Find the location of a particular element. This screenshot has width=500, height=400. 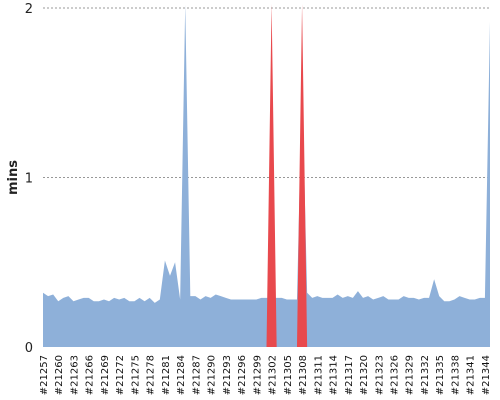

x-tick-label: #21323 is located at coordinates (379, 375).